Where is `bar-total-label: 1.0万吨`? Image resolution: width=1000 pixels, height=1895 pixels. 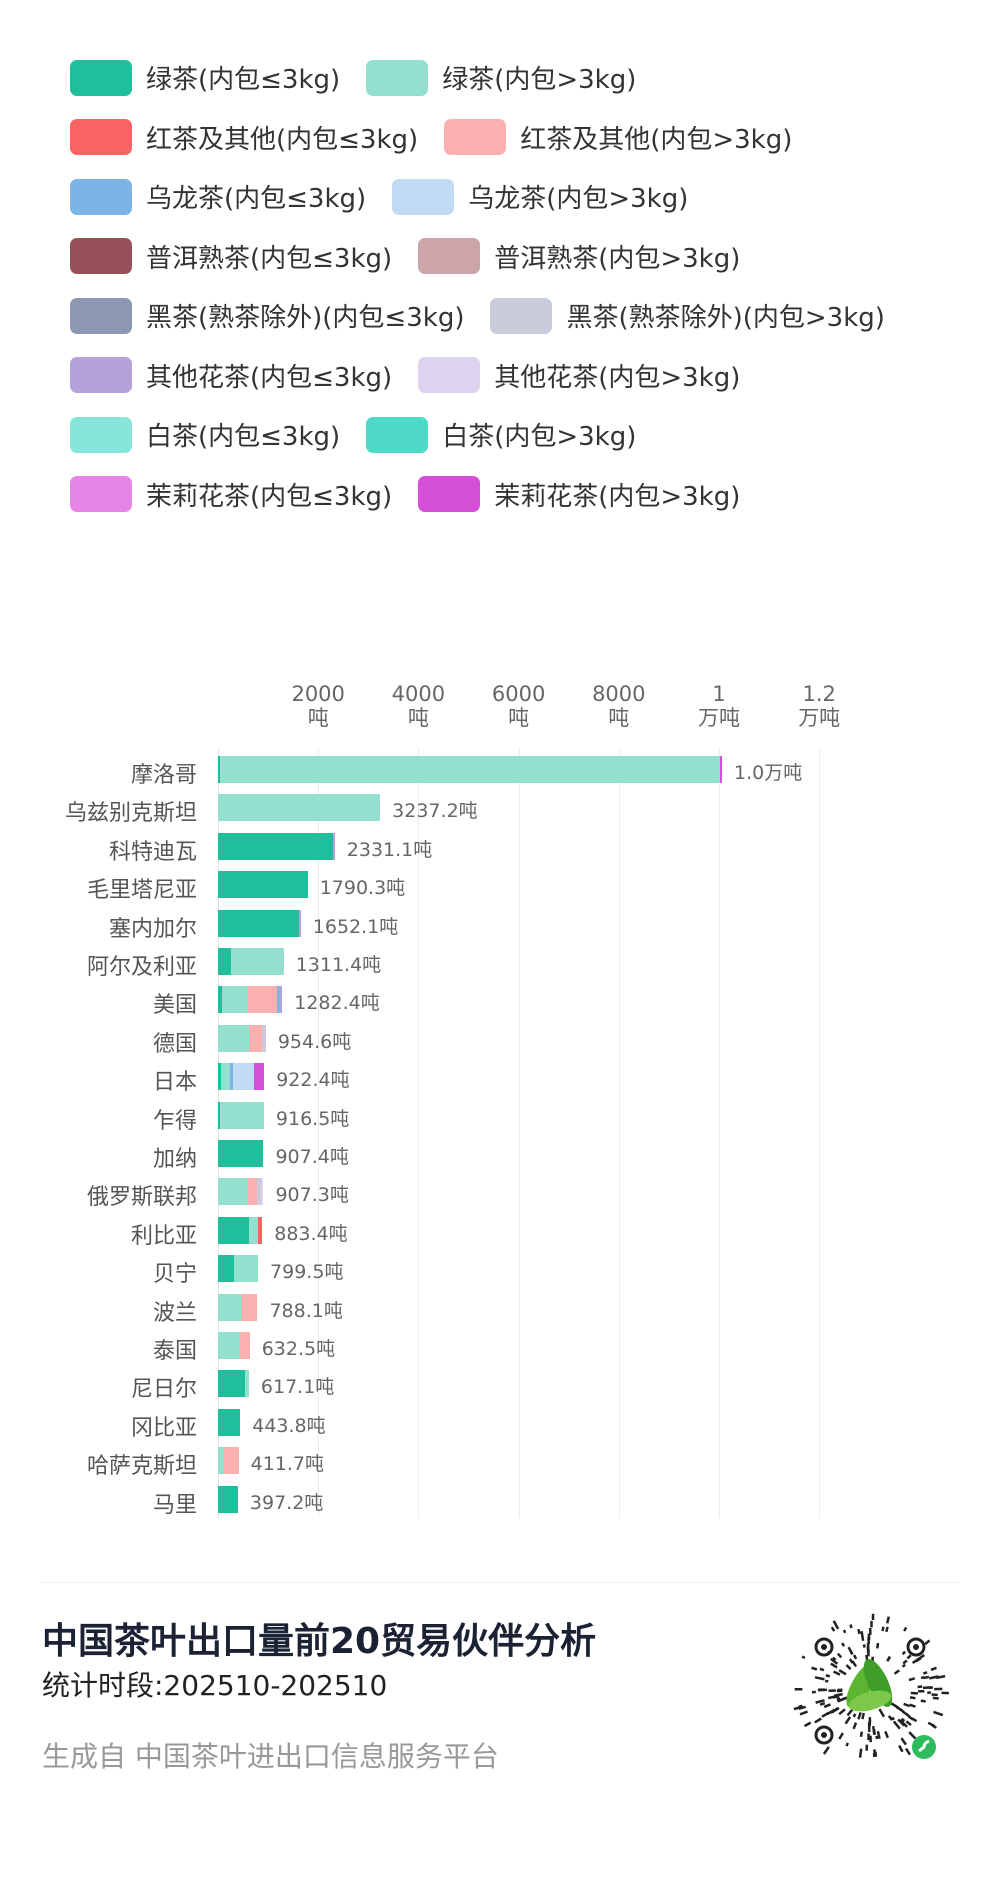 bar-total-label: 1.0万吨 is located at coordinates (768, 773).